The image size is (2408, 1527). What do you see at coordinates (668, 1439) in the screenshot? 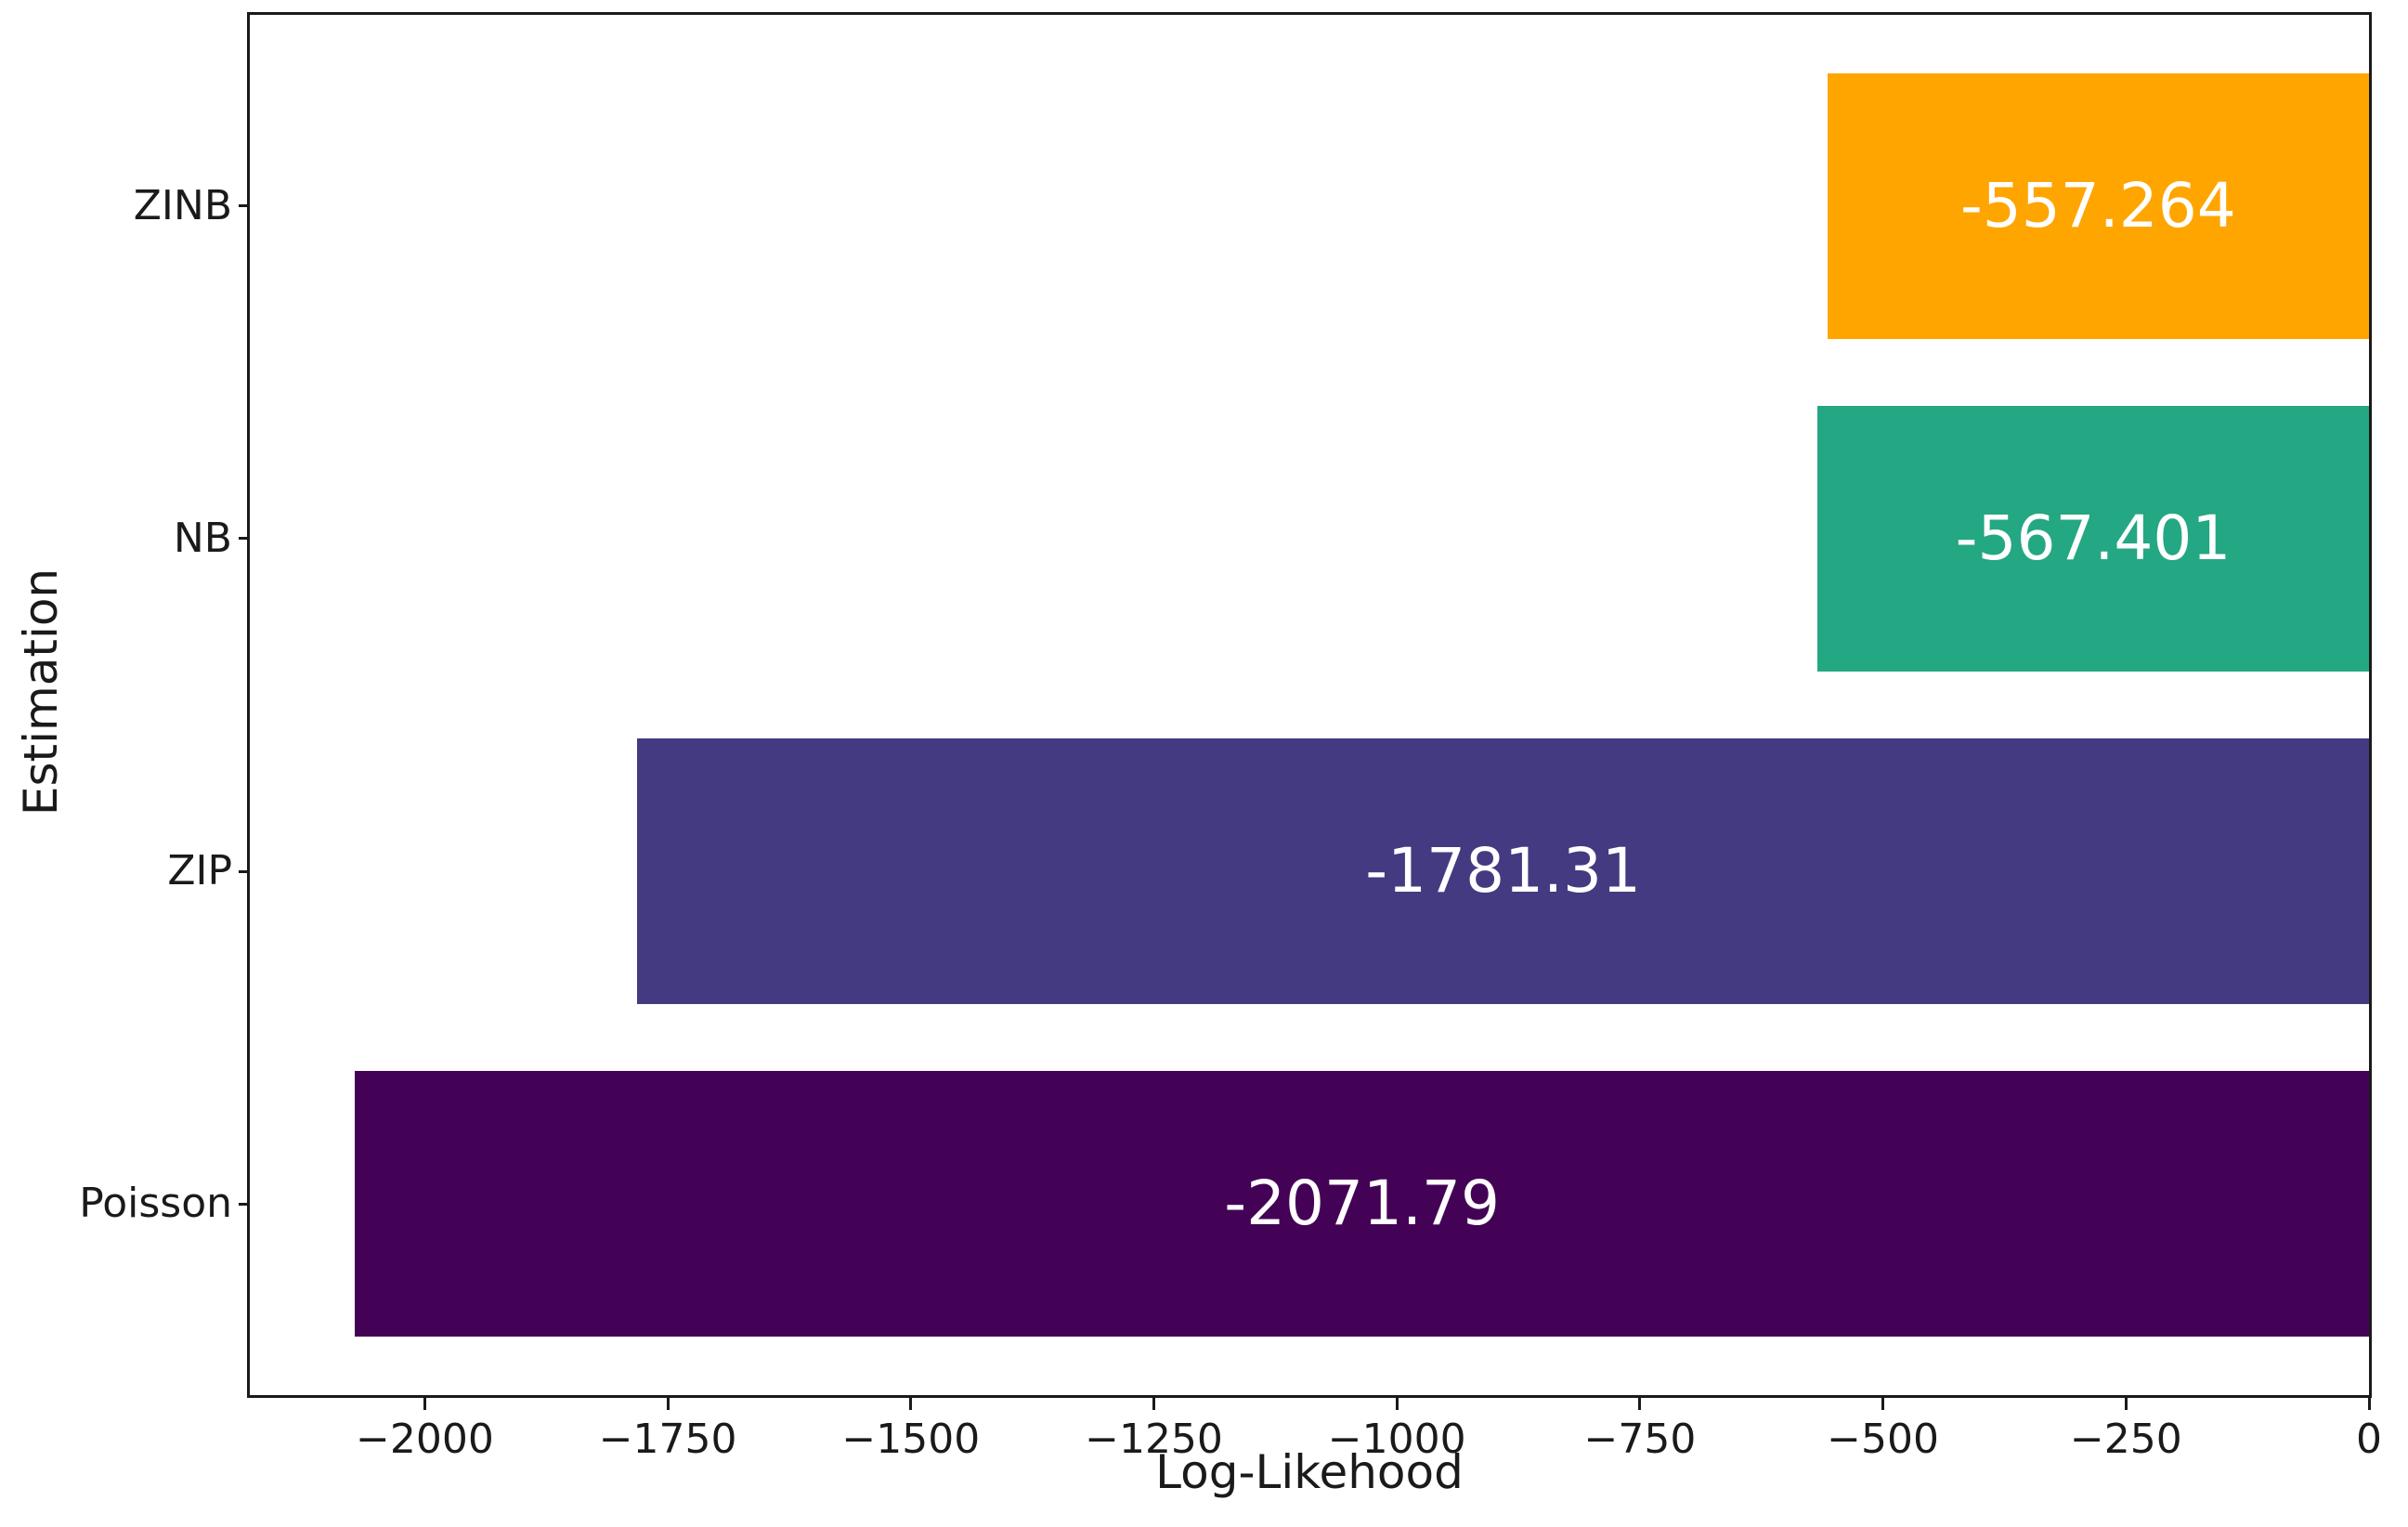
I see `x-tick-label: −1750` at bounding box center [668, 1439].